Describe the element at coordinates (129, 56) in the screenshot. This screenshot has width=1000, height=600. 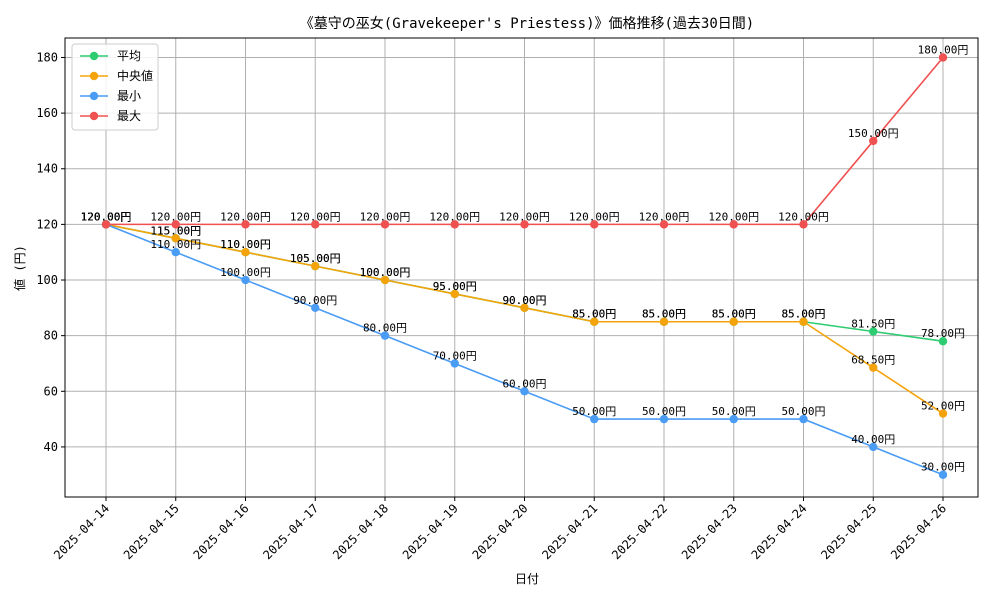
I see `legend-label: 平均` at that location.